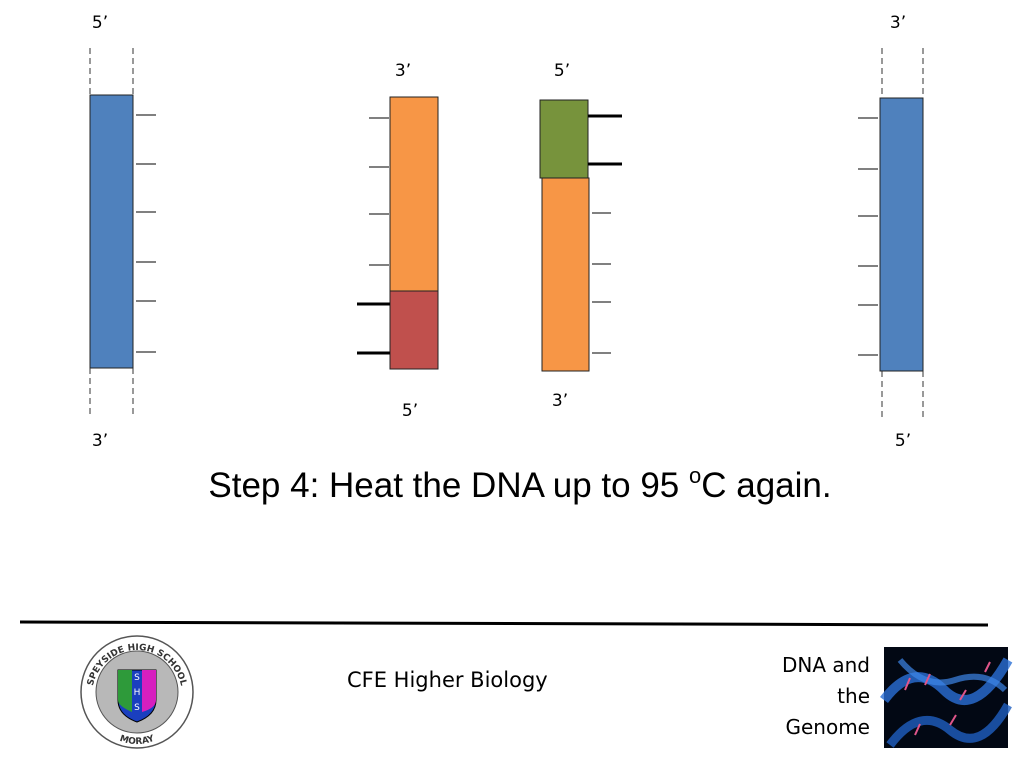  What do you see at coordinates (853, 696) in the screenshot?
I see `topic-line: the` at bounding box center [853, 696].